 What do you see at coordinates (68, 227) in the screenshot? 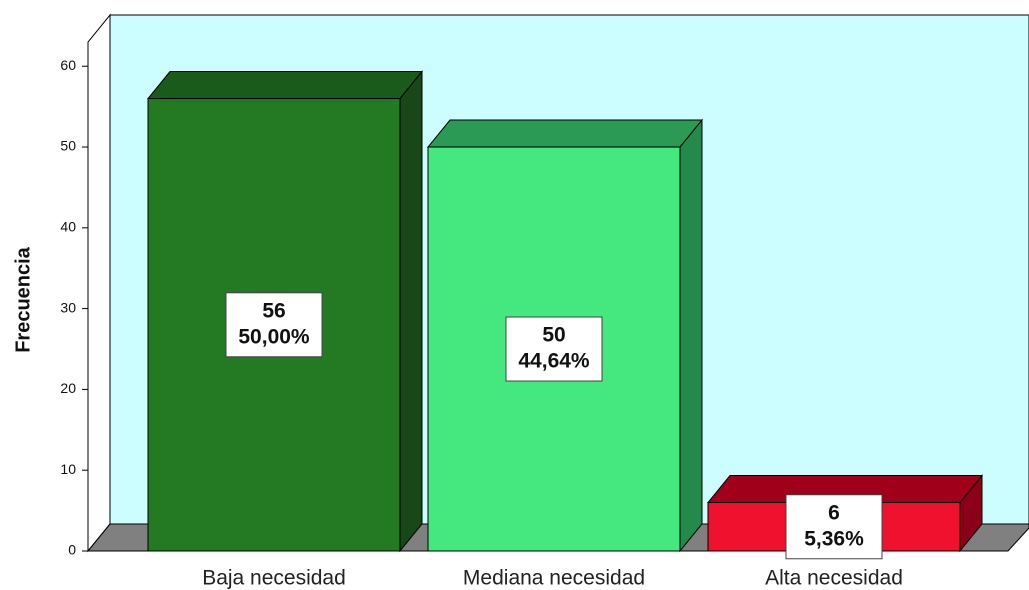
I see `y-tick-label: 40` at bounding box center [68, 227].